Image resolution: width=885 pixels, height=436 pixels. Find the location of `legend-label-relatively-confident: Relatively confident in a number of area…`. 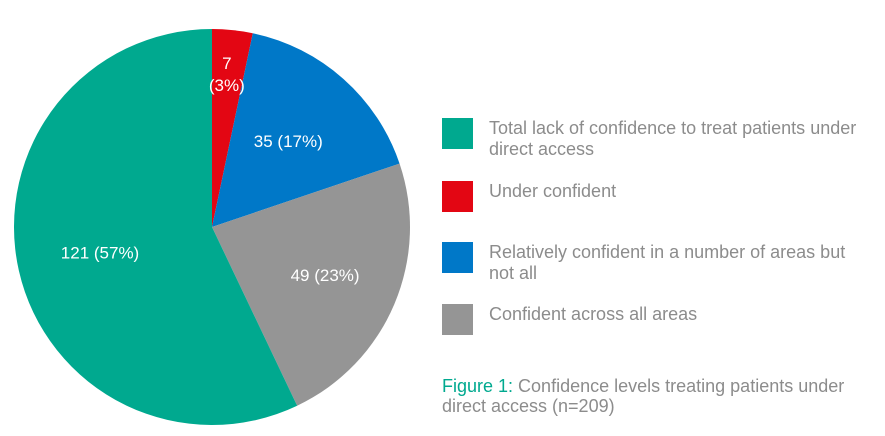

legend-label-relatively-confident: Relatively confident in a number of area… is located at coordinates (667, 262).